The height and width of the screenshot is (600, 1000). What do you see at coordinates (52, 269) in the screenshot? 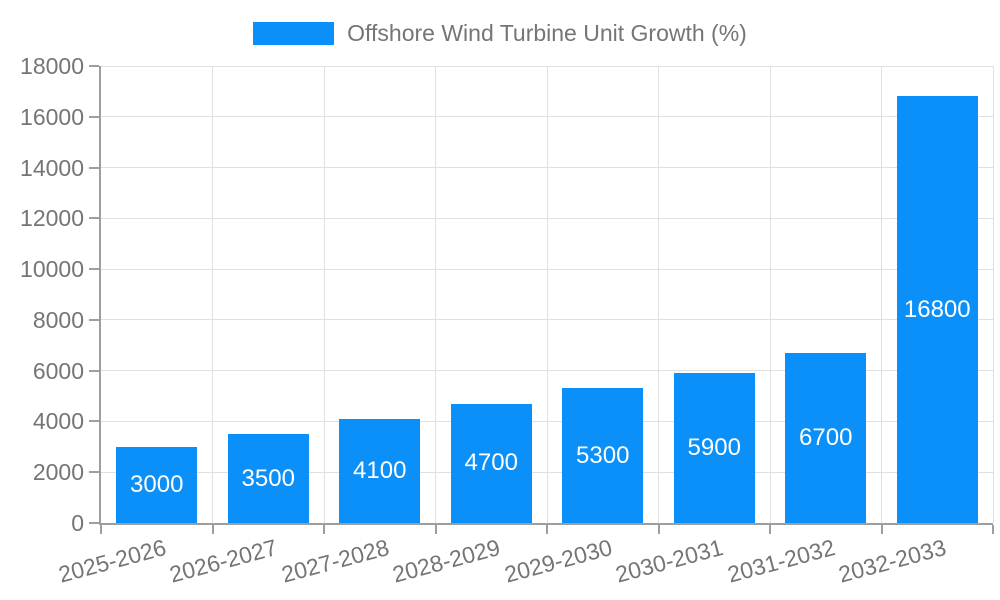
I see `y-tick-label: 10000` at bounding box center [52, 269].